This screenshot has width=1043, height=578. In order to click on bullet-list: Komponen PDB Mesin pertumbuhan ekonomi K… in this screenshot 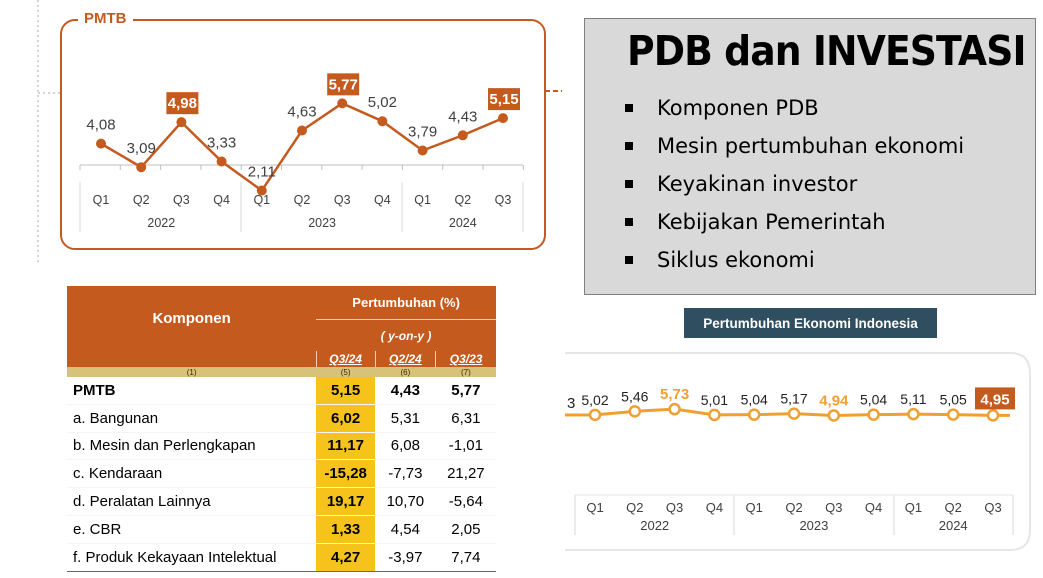, I will do `click(794, 184)`.